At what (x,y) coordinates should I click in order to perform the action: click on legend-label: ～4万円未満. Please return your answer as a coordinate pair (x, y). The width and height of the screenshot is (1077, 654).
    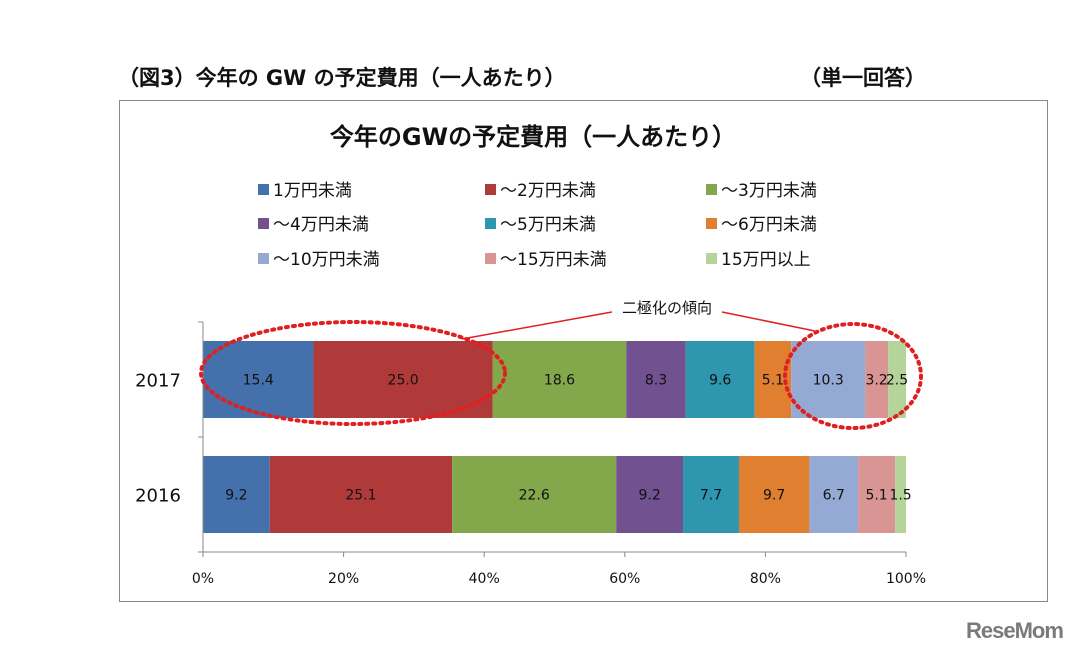
    Looking at the image, I should click on (321, 225).